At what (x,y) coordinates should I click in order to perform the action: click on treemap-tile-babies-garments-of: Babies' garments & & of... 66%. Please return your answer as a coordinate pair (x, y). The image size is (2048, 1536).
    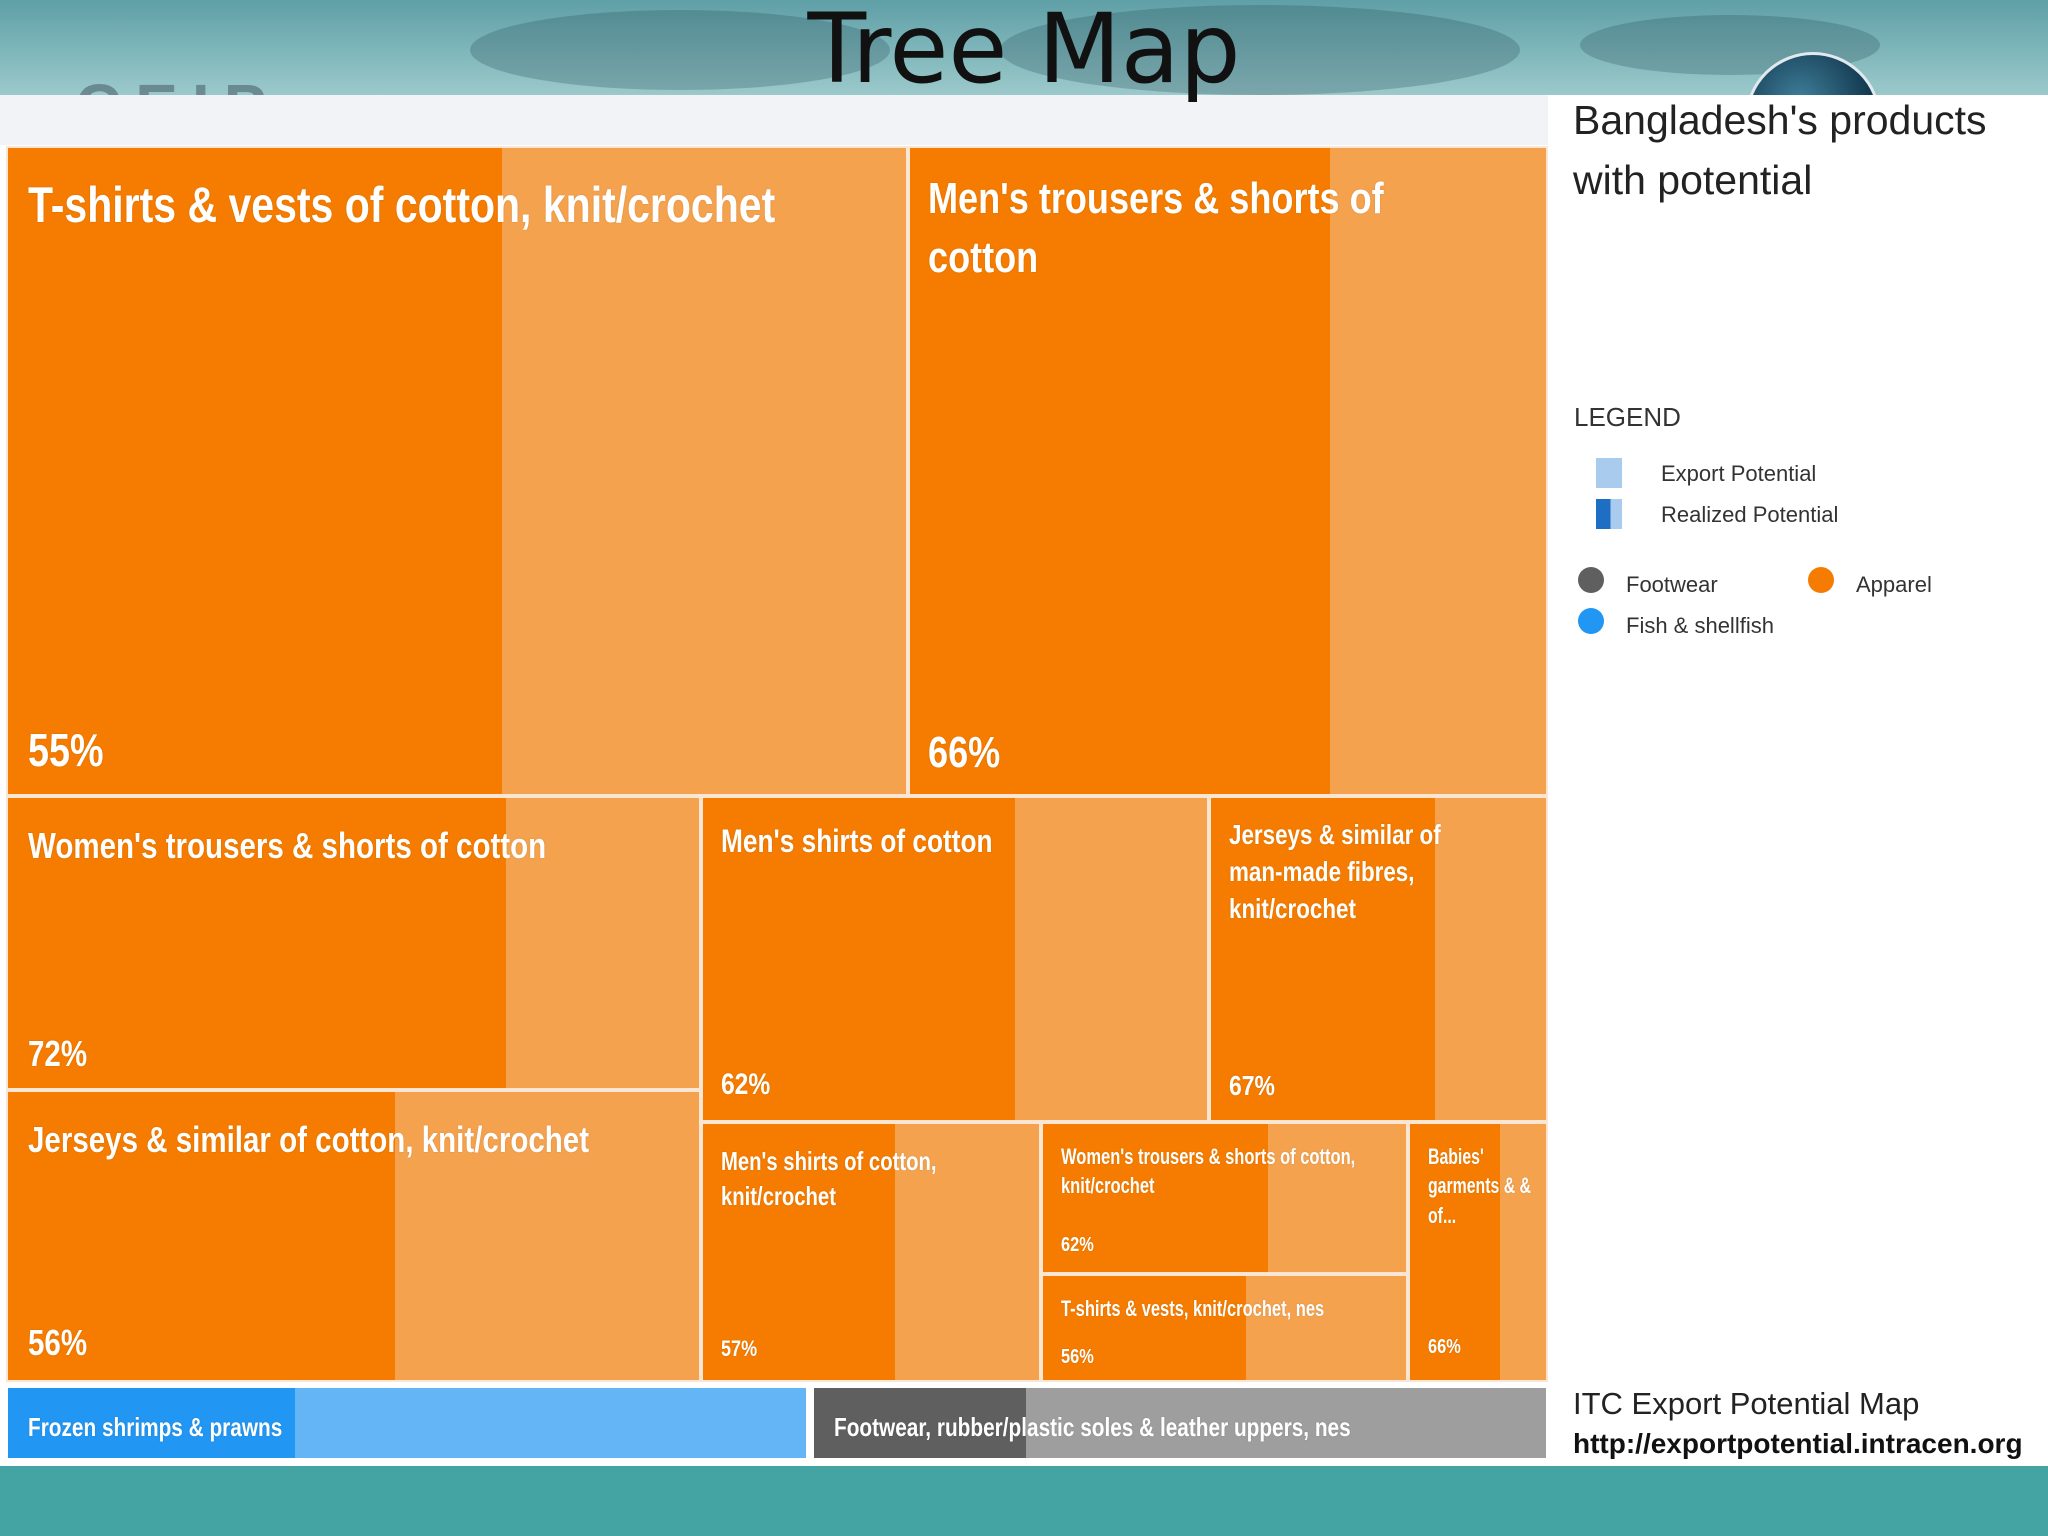
    Looking at the image, I should click on (1478, 1252).